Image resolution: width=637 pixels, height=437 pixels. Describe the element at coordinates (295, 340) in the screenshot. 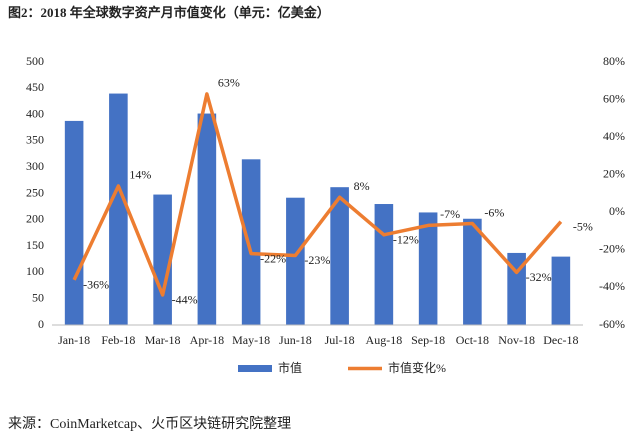

I see `x-tick-label: Jun-18` at that location.